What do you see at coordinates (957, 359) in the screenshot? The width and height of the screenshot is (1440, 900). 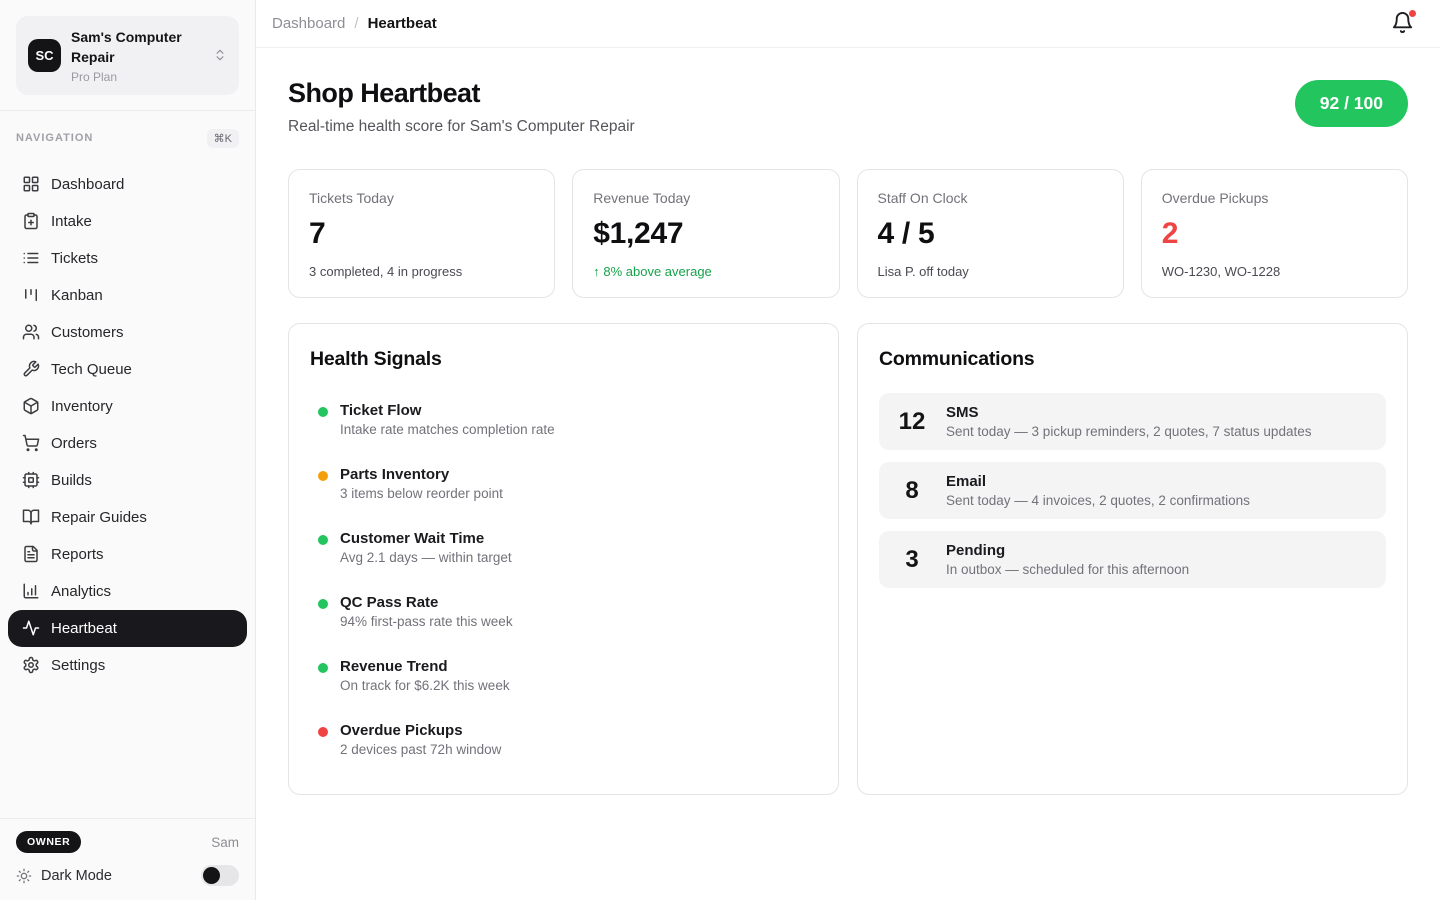 I see `communications-title: Communications` at bounding box center [957, 359].